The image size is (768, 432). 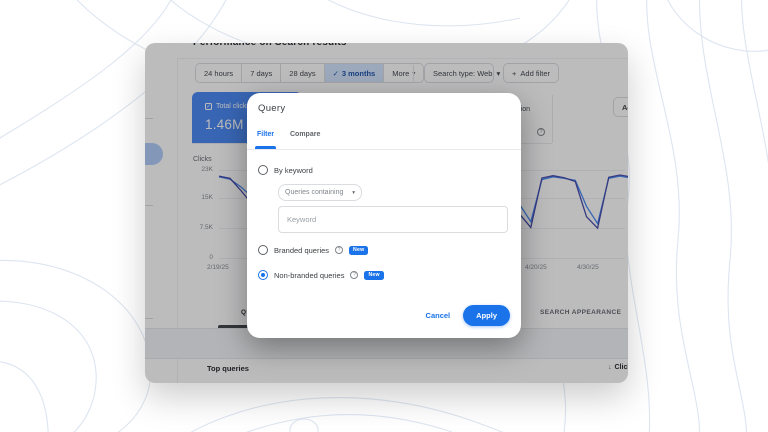 I want to click on sort-column-label: Clicks, so click(x=621, y=367).